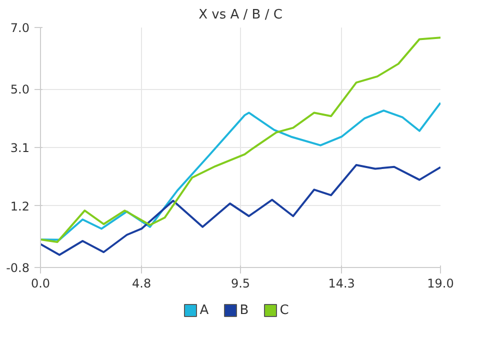 The width and height of the screenshot is (500, 343). What do you see at coordinates (284, 310) in the screenshot?
I see `legend-label: C` at bounding box center [284, 310].